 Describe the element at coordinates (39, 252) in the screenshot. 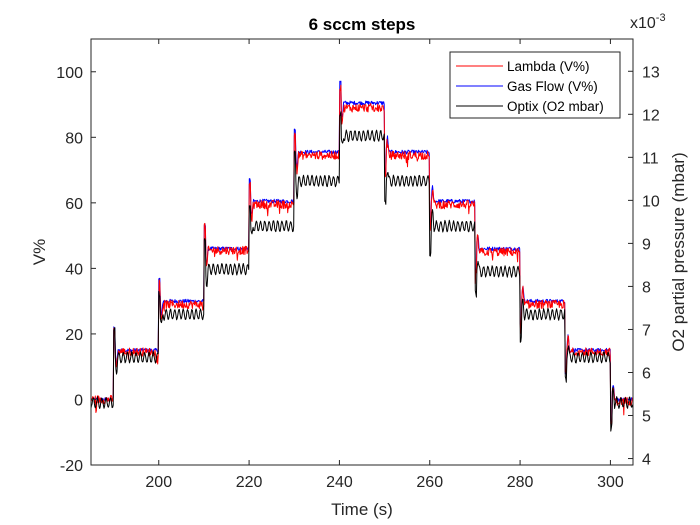

I see `y-axis-label: V%` at that location.